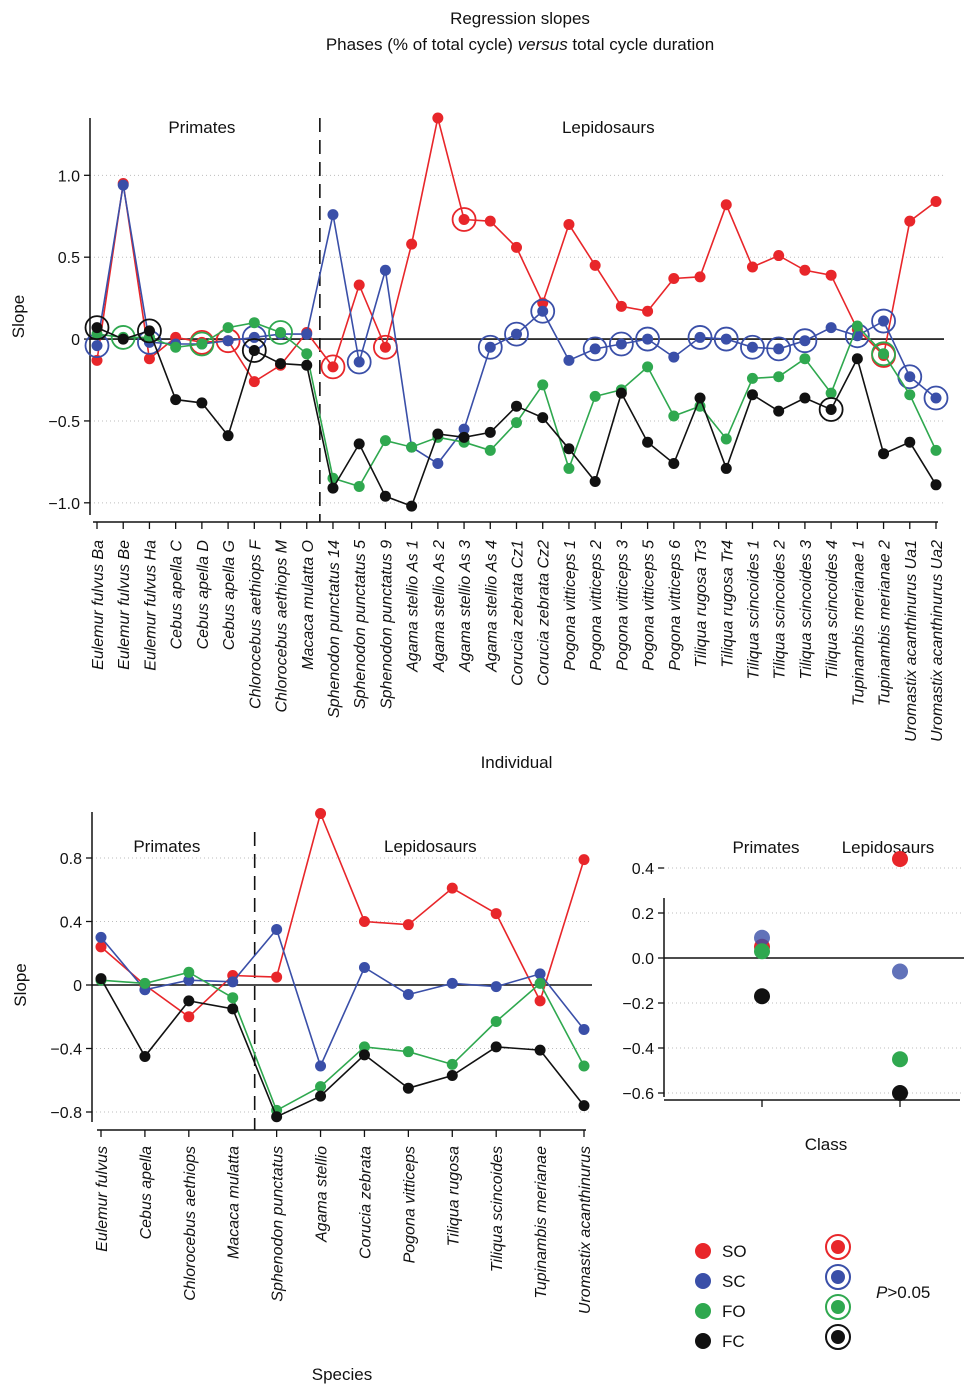 Image resolution: width=964 pixels, height=1386 pixels. Describe the element at coordinates (832, 610) in the screenshot. I see `individual-category-tiliqua-scincoides-4: Tiliqua scincoides 4` at that location.